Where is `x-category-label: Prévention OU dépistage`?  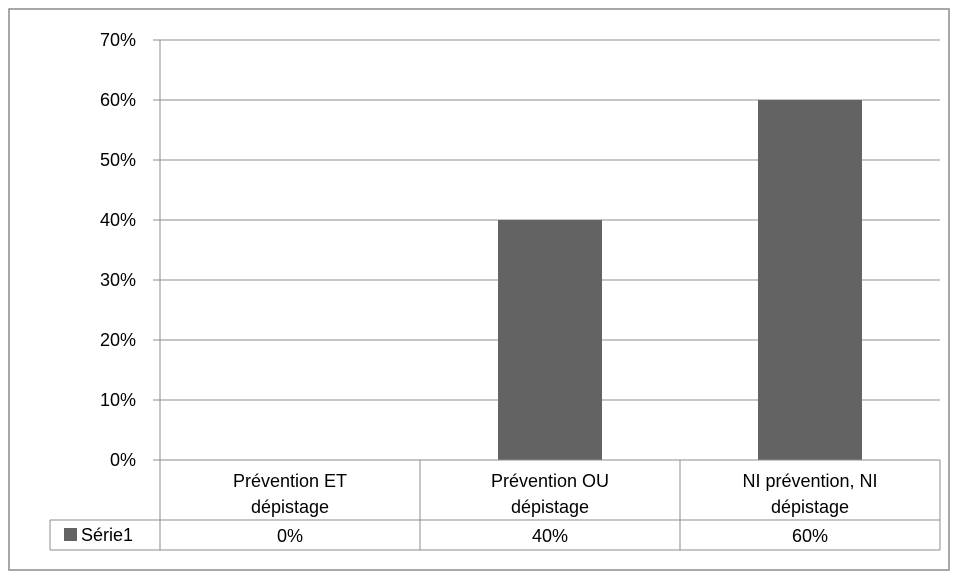 x-category-label: Prévention OU dépistage is located at coordinates (550, 494).